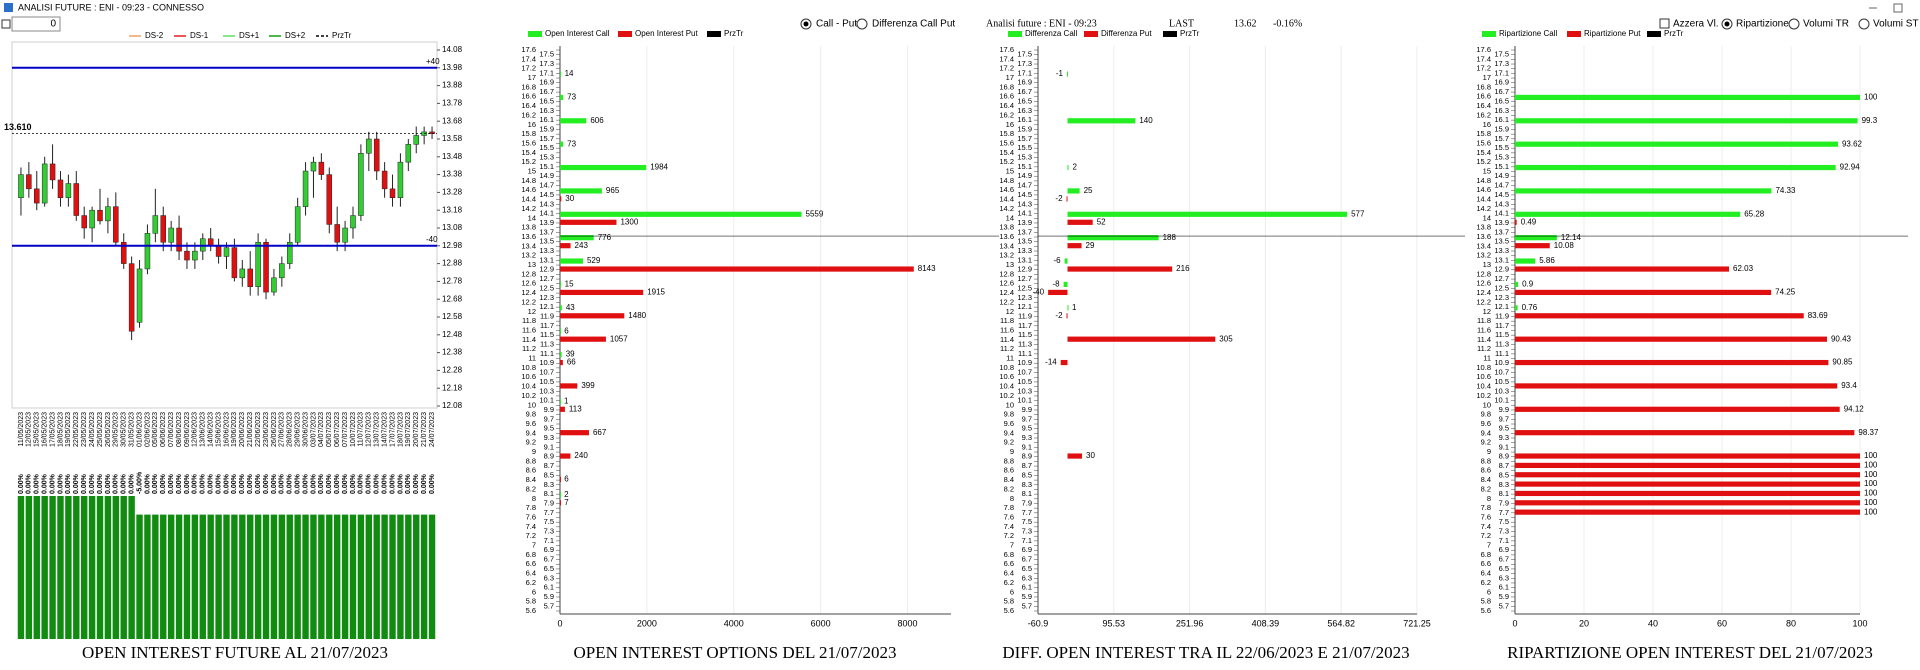 The image size is (1920, 670). I want to click on value-input, so click(36, 24).